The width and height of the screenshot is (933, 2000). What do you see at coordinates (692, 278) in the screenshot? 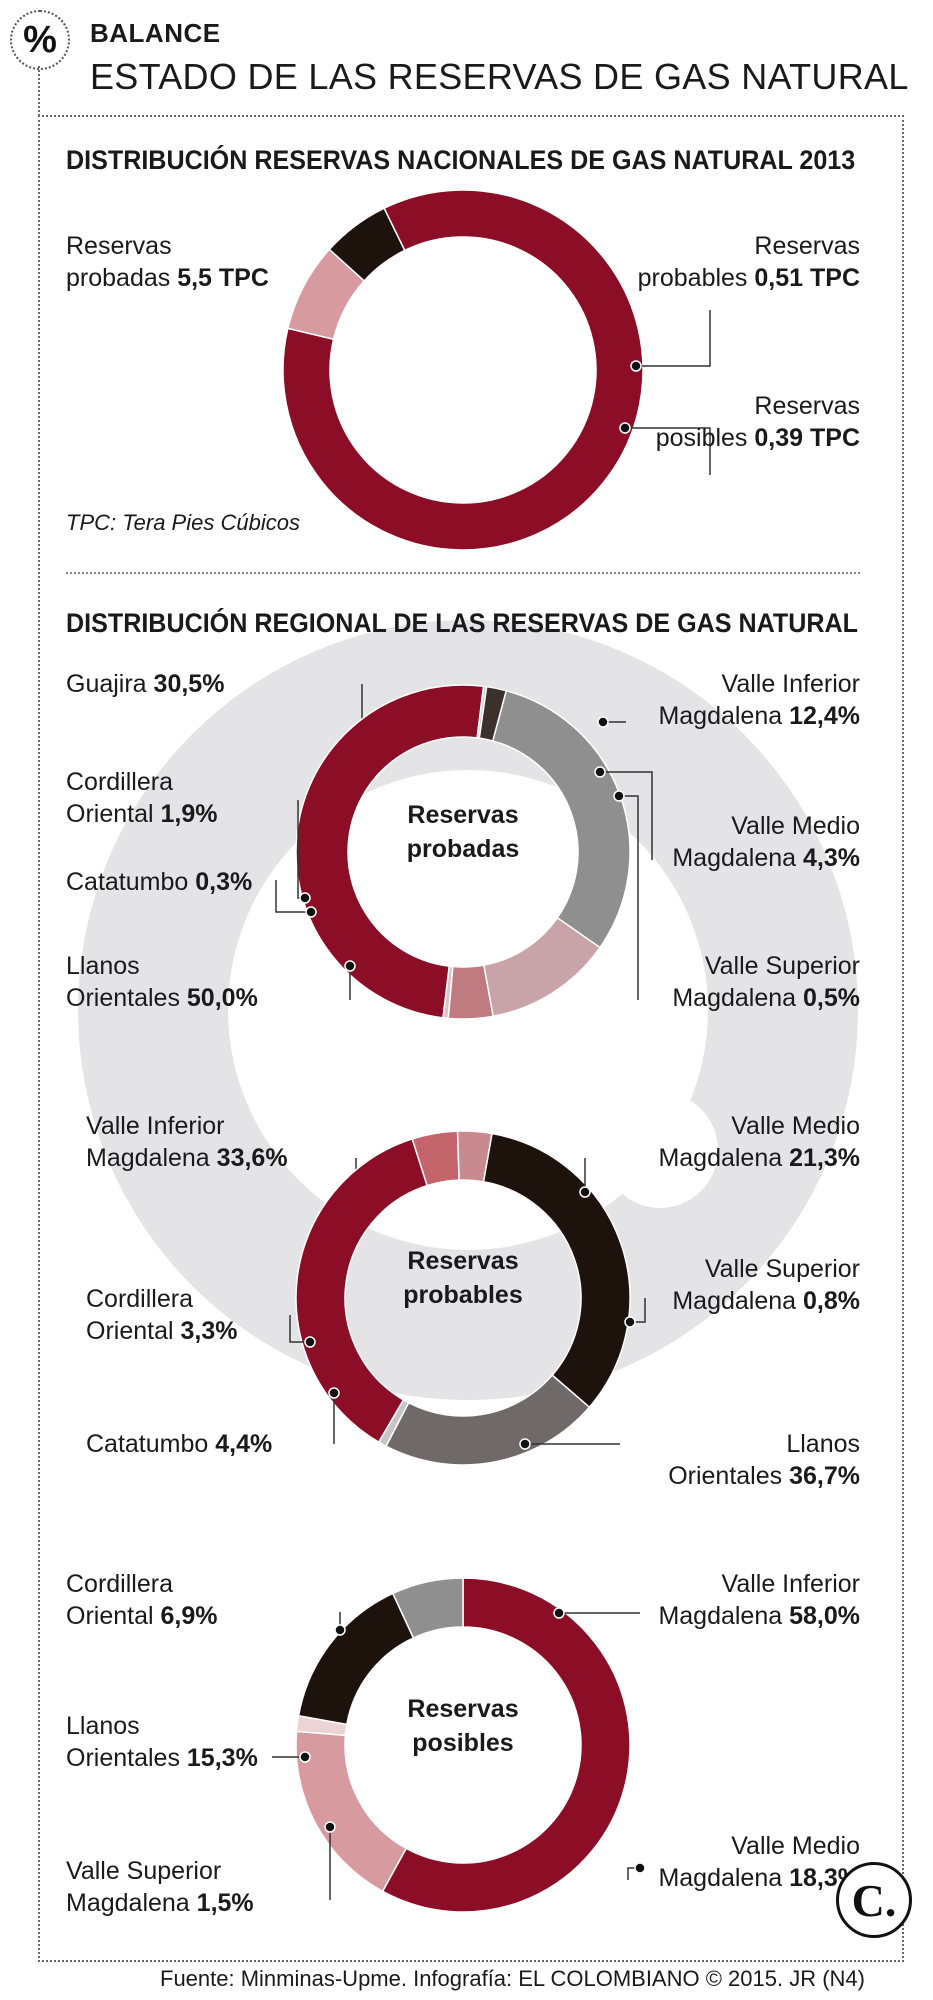
I see `slice-name: probables` at bounding box center [692, 278].